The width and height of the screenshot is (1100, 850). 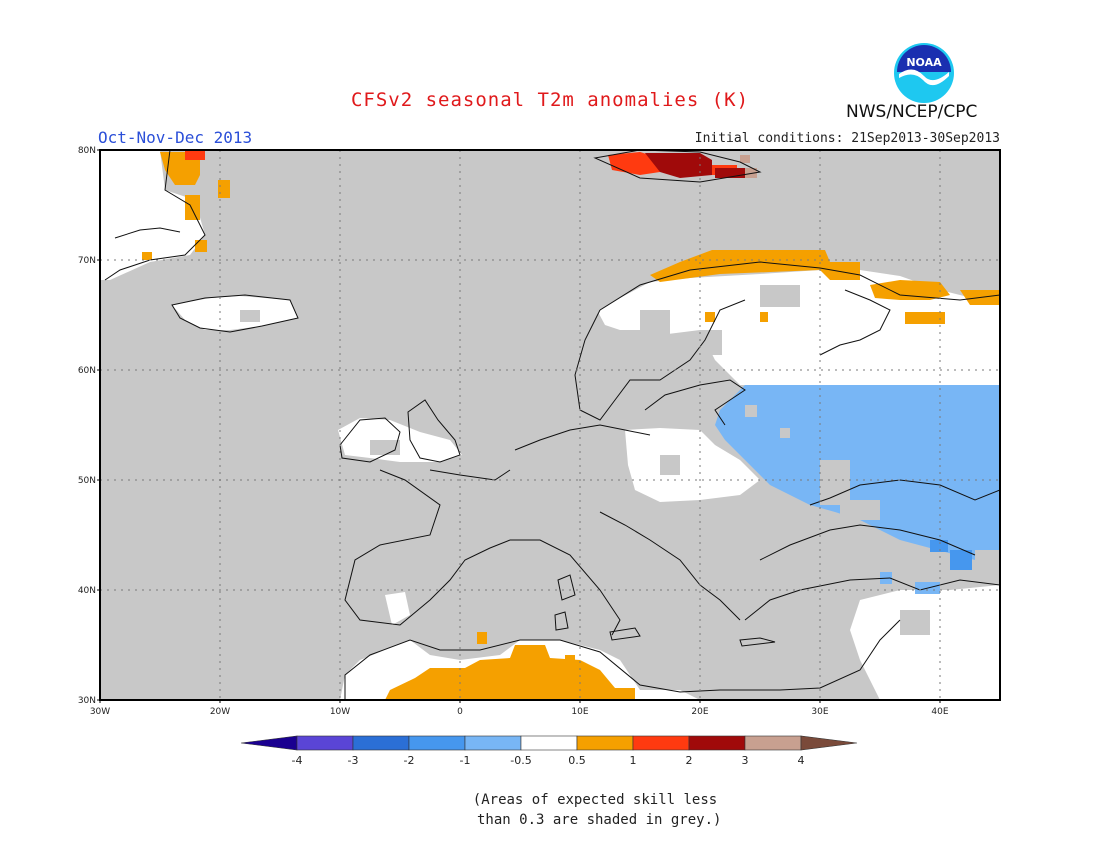 I want to click on legend-swatches, so click(x=549, y=743).